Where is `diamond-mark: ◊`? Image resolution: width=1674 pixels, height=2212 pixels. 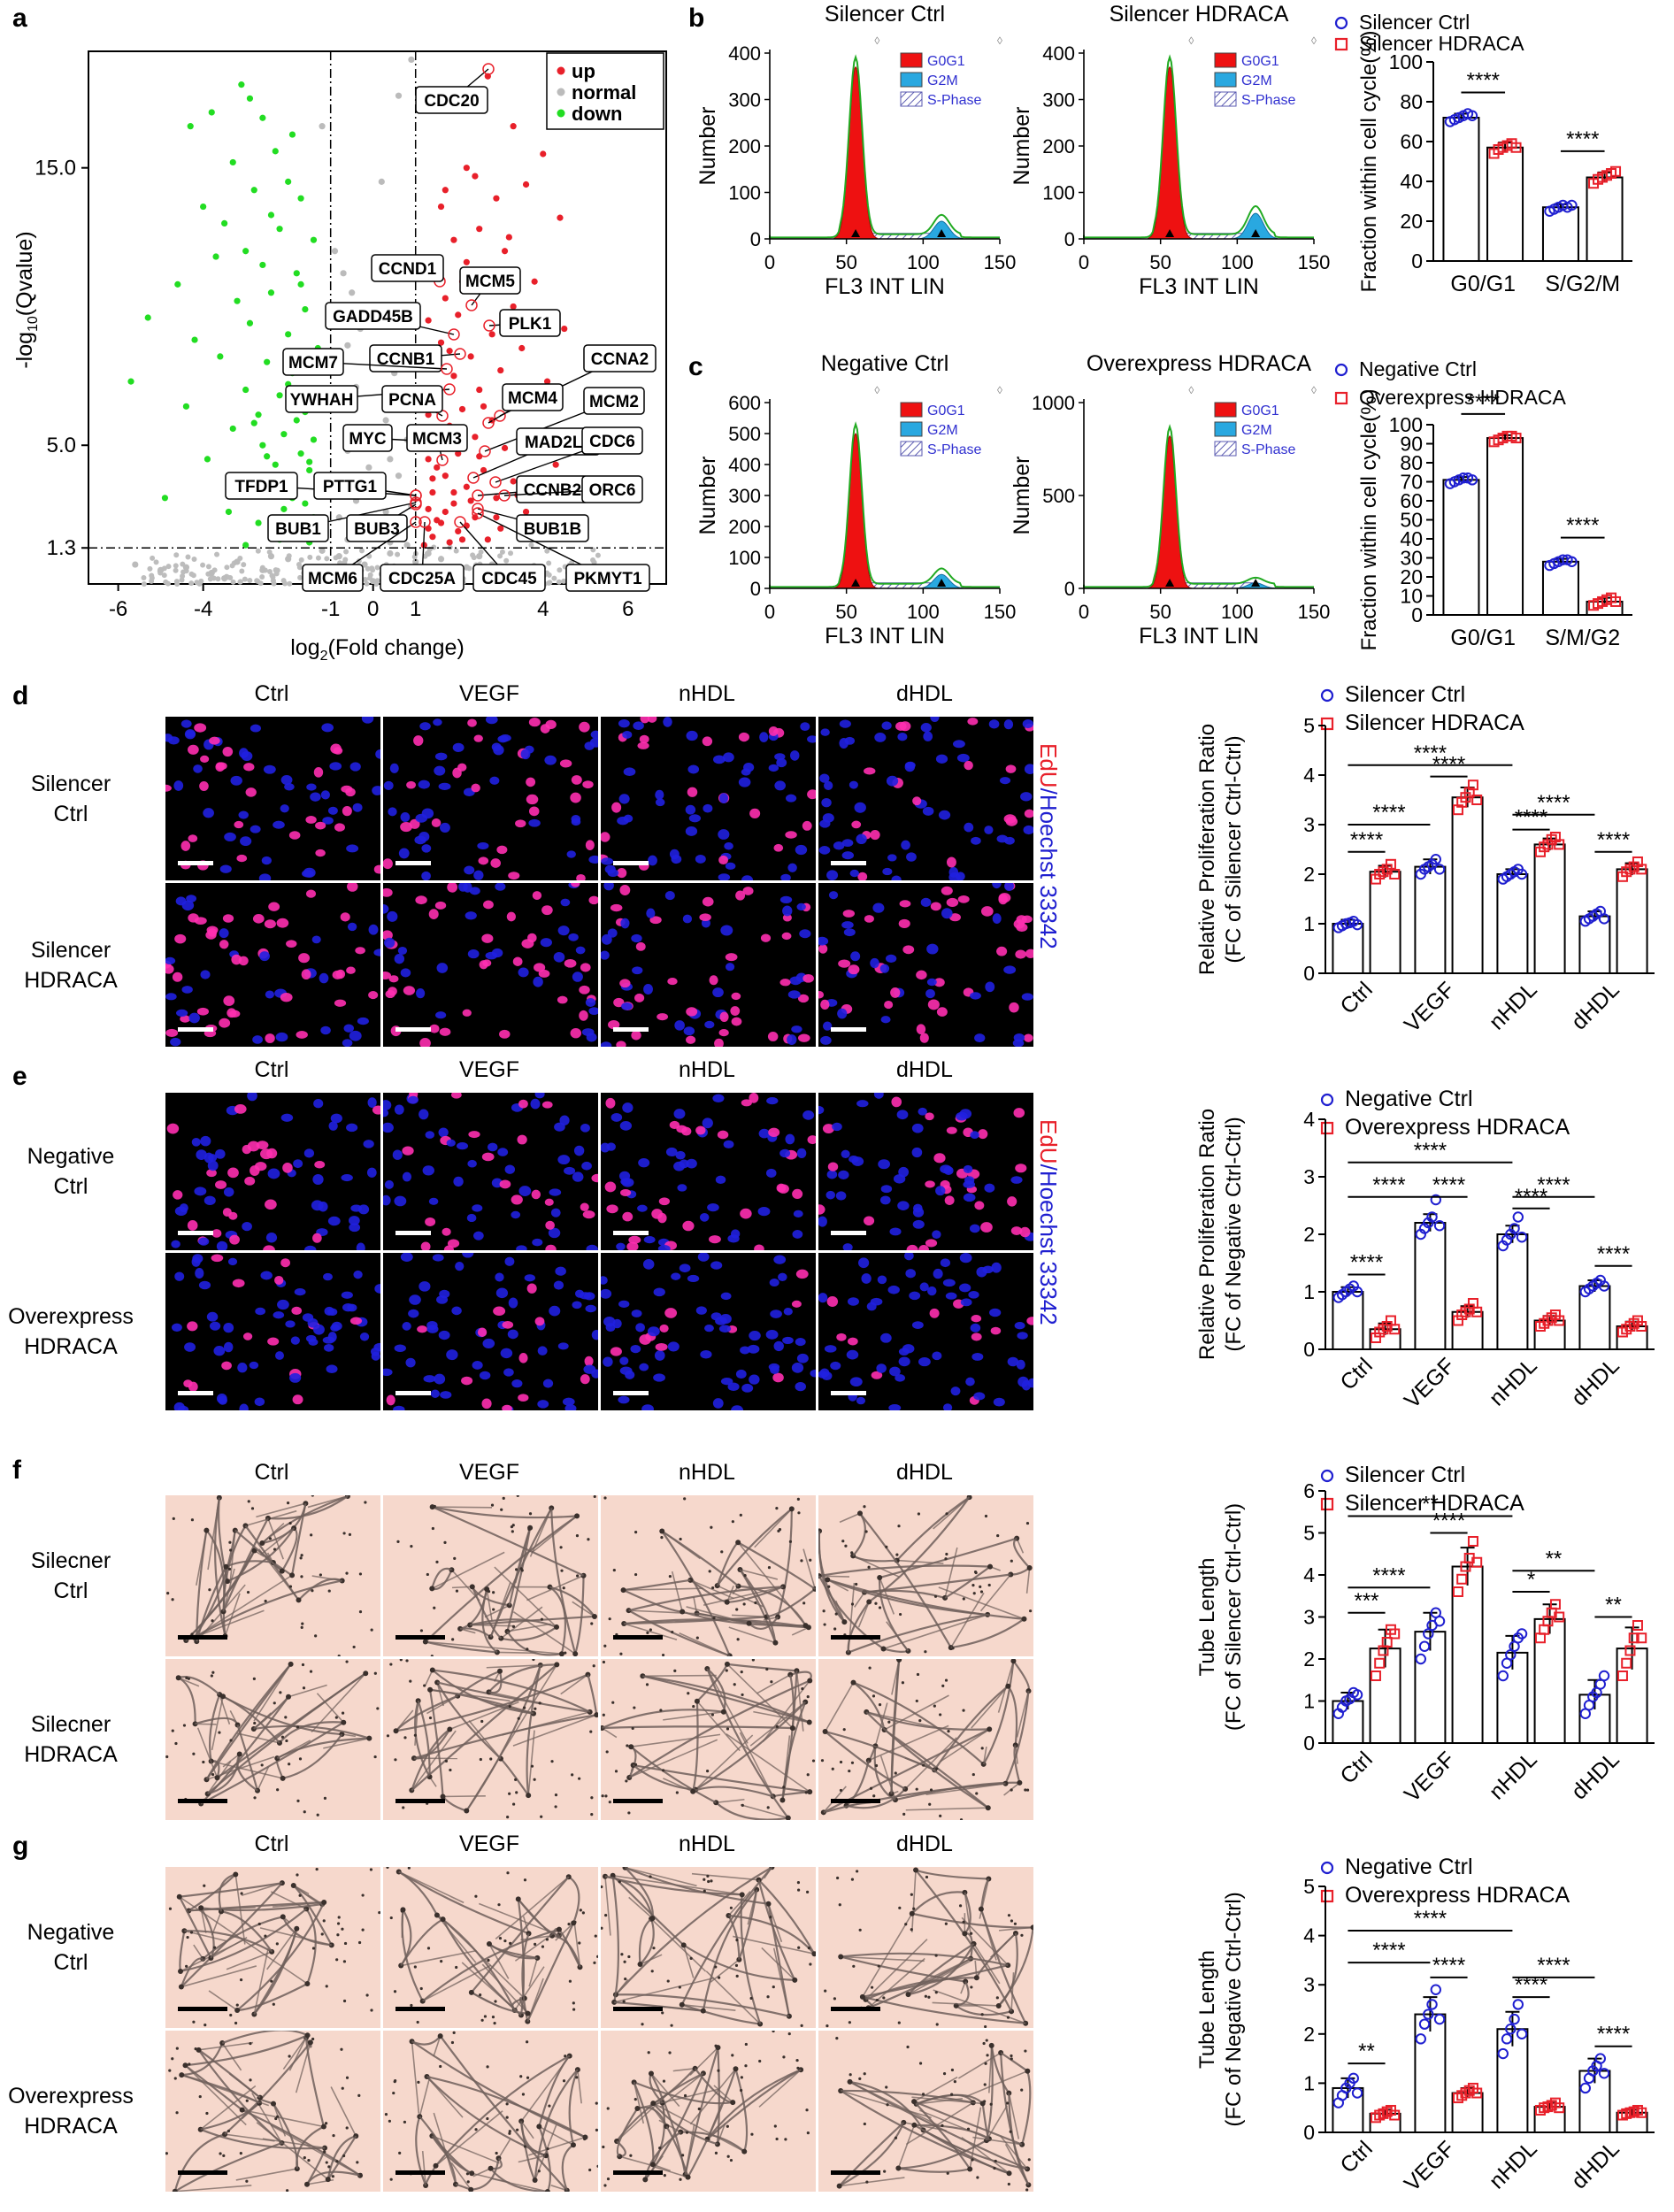
diamond-mark: ◊ is located at coordinates (999, 390).